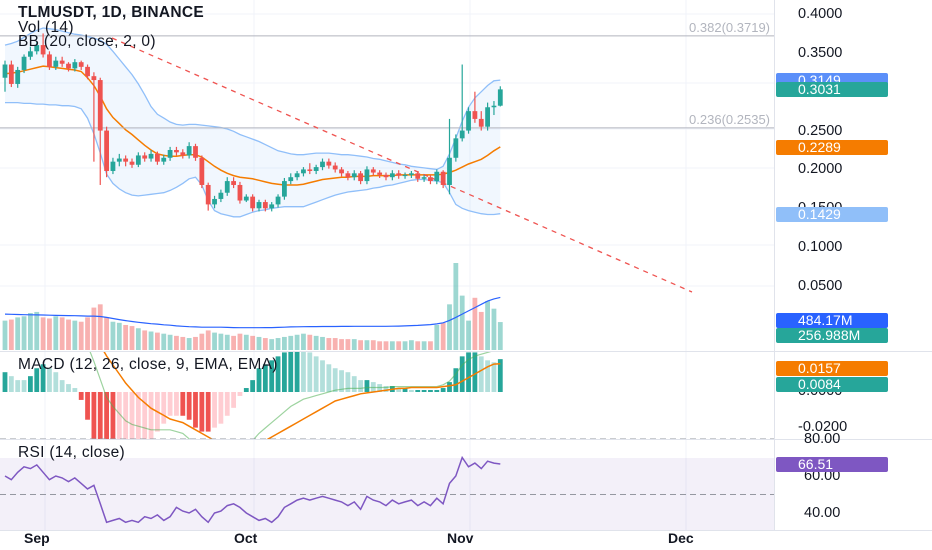  I want to click on macd-content, so click(252, 395).